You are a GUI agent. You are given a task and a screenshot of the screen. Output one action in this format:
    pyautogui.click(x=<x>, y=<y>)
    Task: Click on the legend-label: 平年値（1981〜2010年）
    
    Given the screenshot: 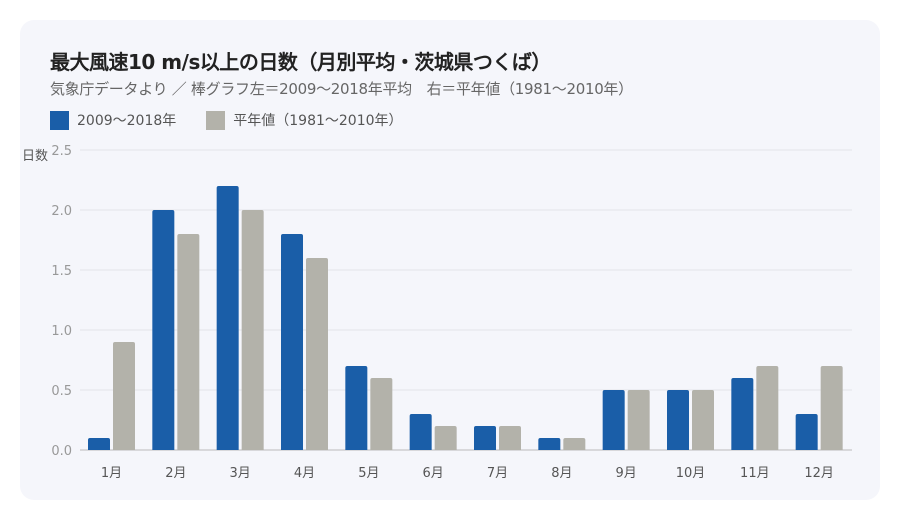 What is the action you would take?
    pyautogui.click(x=318, y=121)
    